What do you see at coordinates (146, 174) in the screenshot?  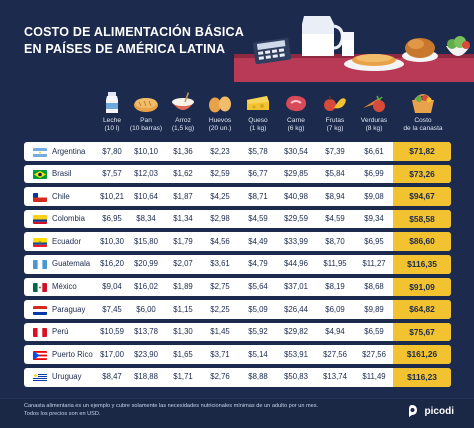 I see `price-cell: $12,03` at bounding box center [146, 174].